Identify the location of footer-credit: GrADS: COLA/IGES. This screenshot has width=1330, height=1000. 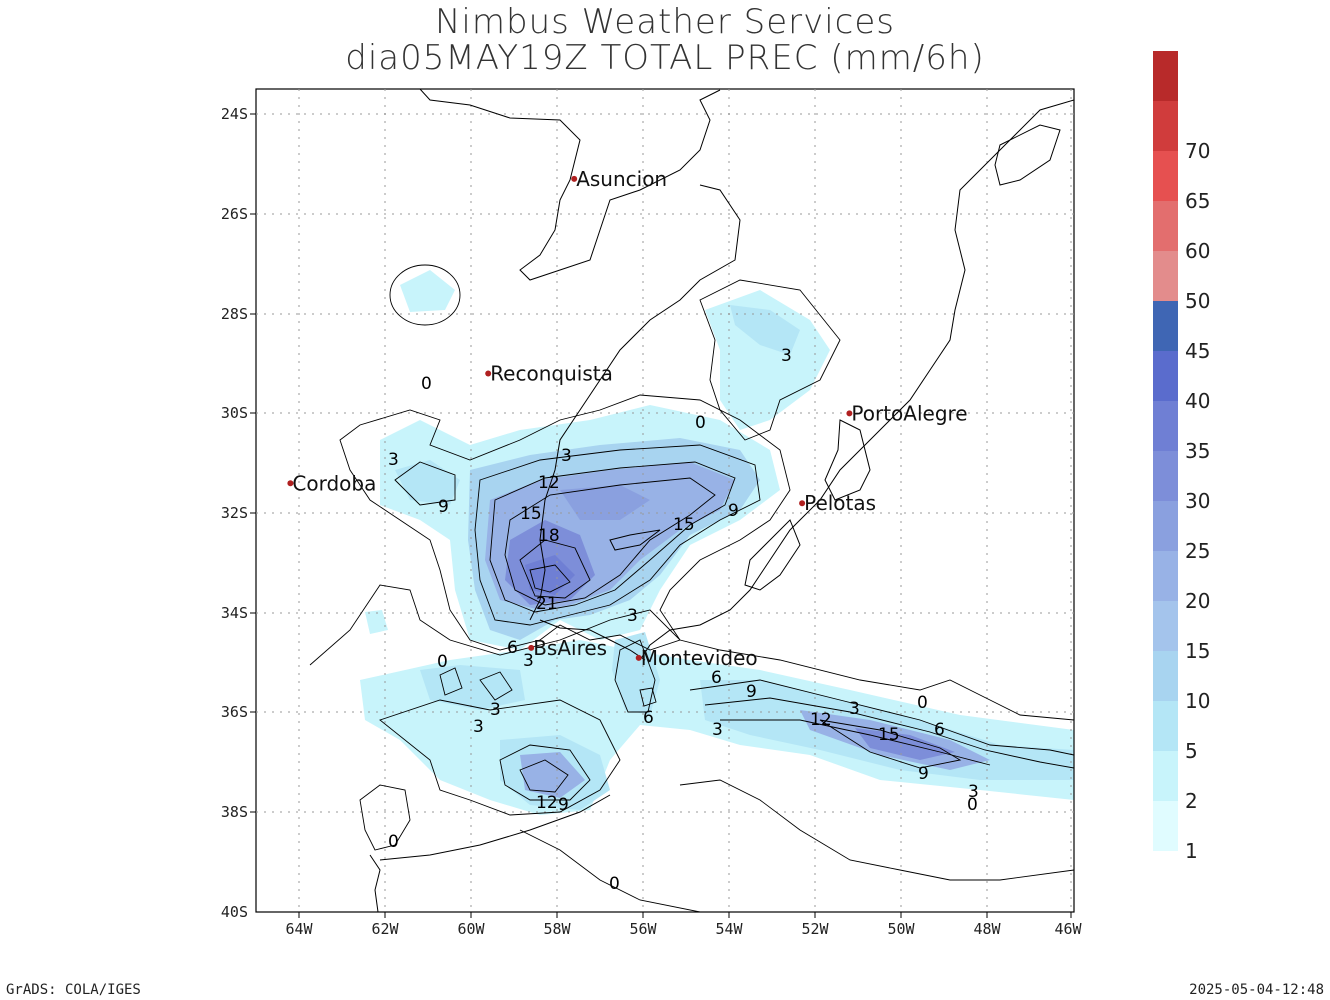
(73, 990).